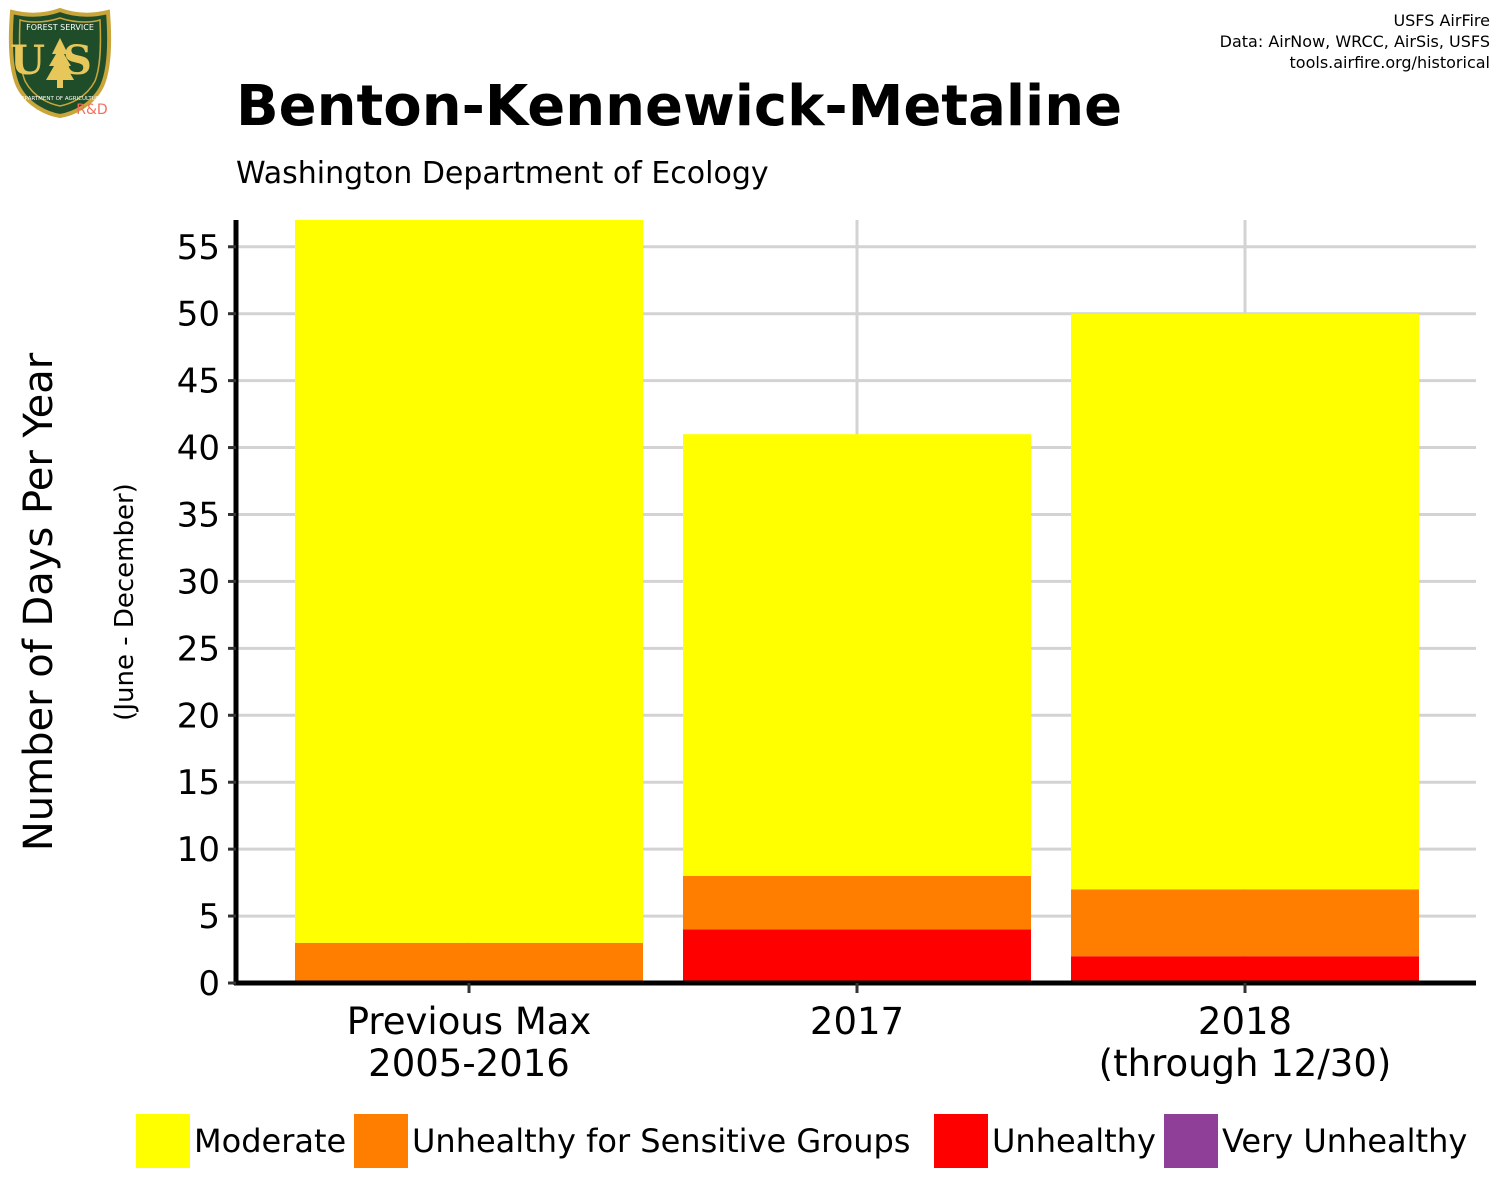 The height and width of the screenshot is (1200, 1500). I want to click on legend-item-very-unhealthy: Very Unhealthy, so click(1324, 1141).